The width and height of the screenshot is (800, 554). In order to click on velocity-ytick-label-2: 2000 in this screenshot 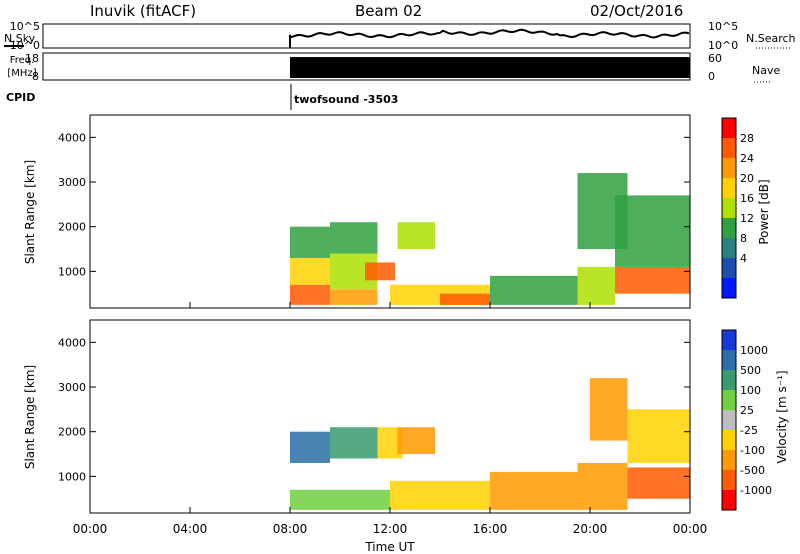, I will do `click(72, 432)`.